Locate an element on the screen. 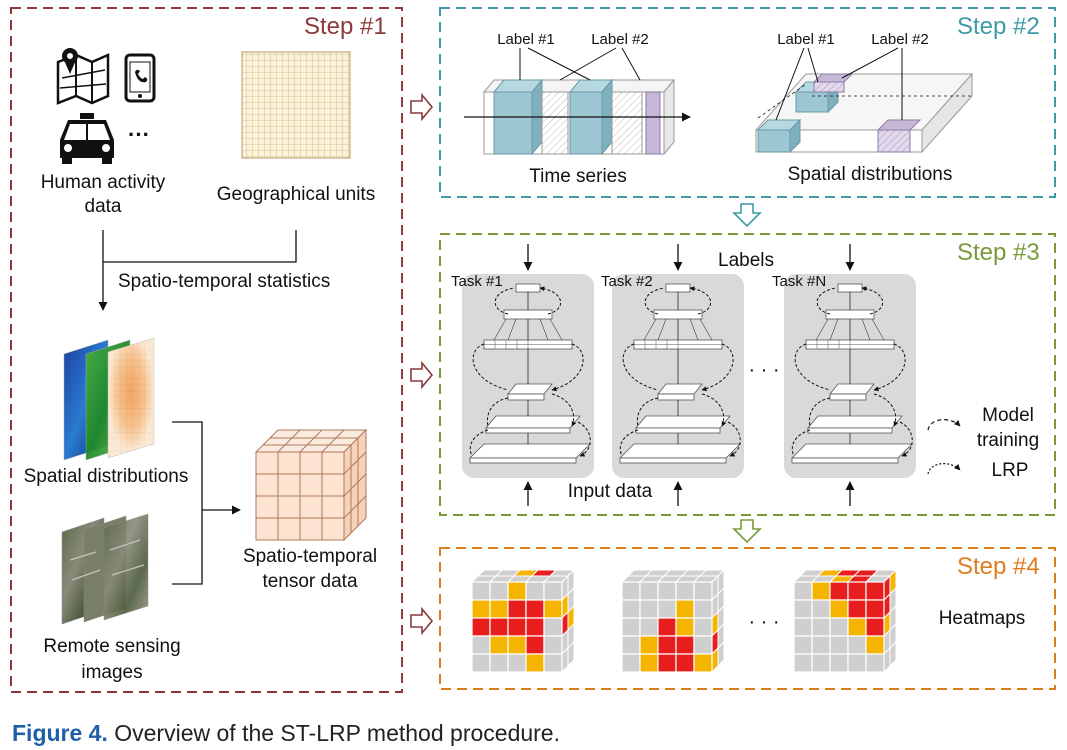 The height and width of the screenshot is (750, 1067). arrow-step3-to-step4 is located at coordinates (747, 531).